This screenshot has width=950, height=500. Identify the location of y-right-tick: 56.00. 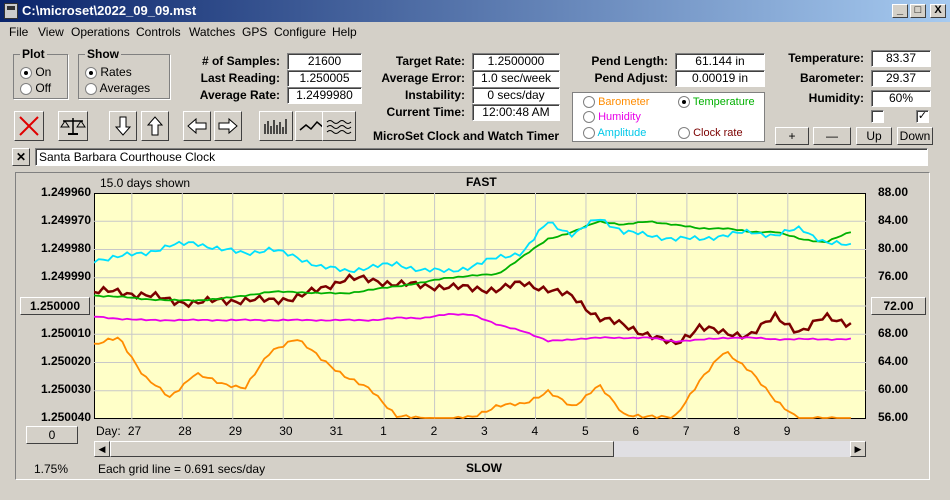
(892, 417).